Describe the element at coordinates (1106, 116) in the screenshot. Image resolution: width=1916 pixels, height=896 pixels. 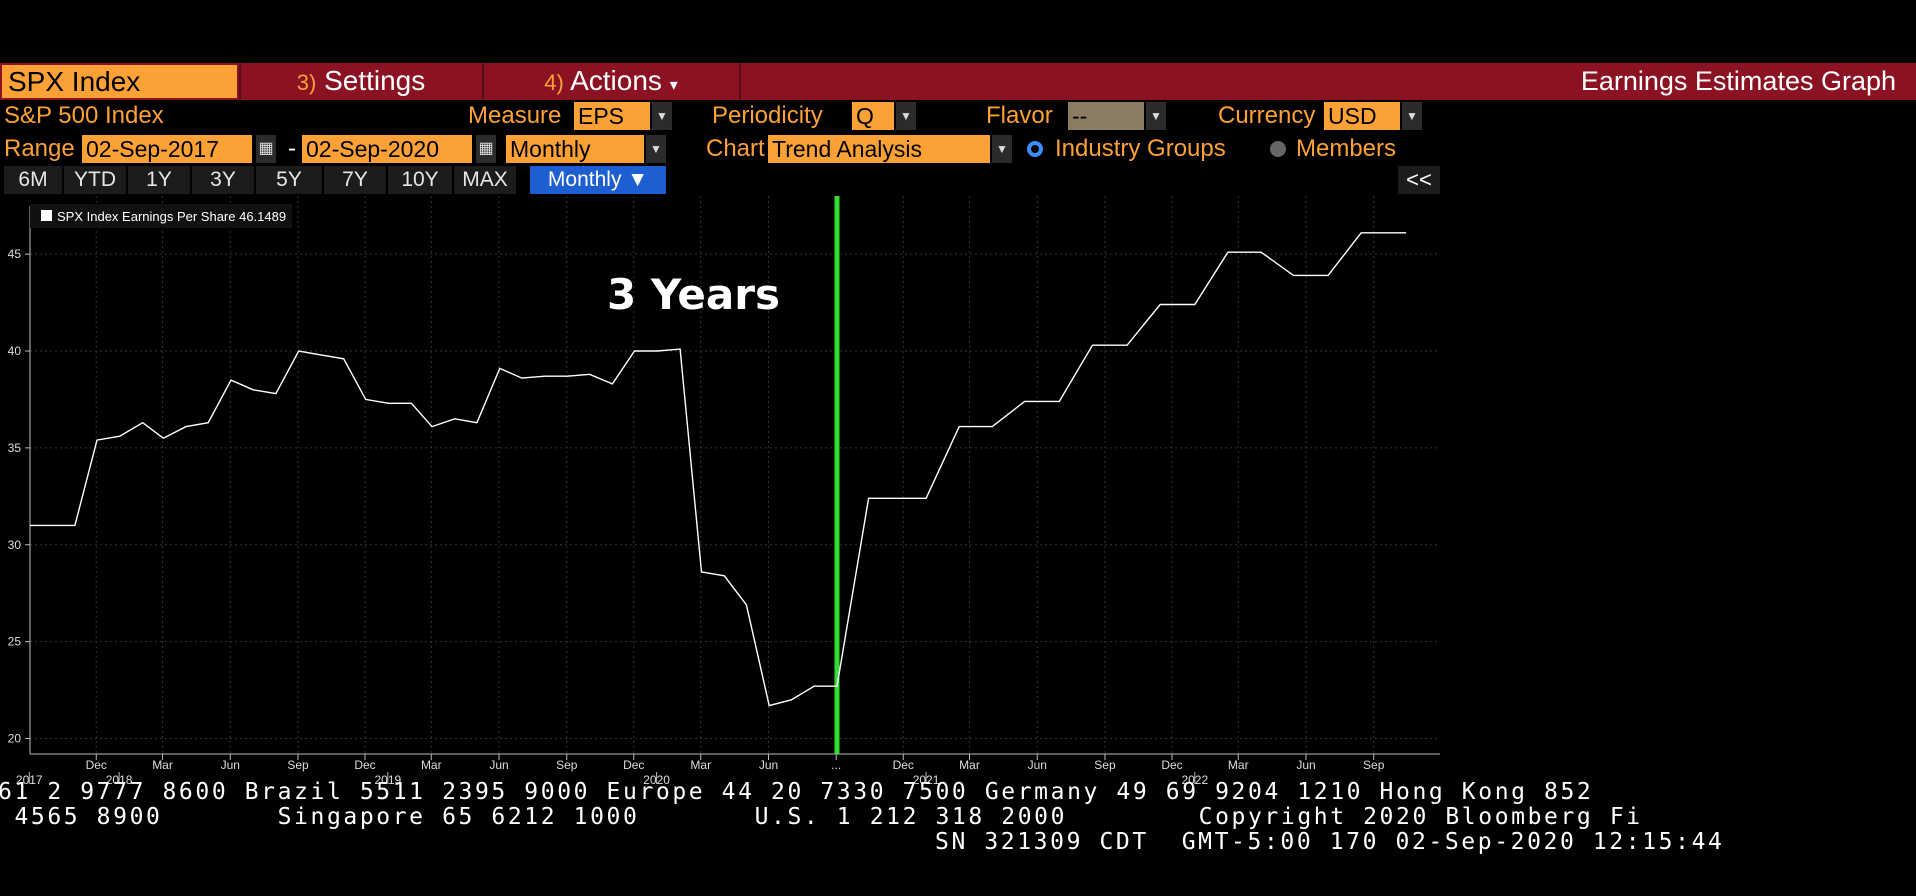
I see `flavor-select: --` at that location.